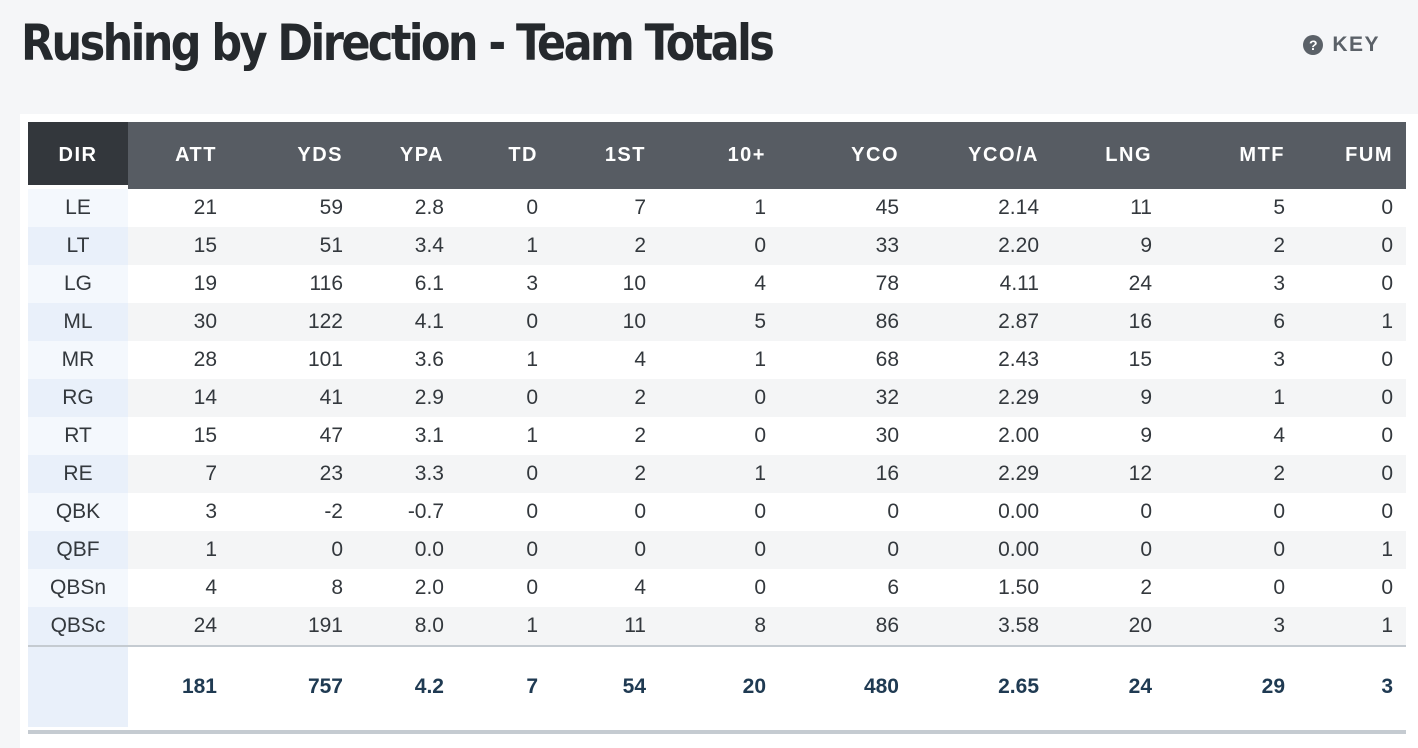 This screenshot has width=1418, height=748. What do you see at coordinates (429, 587) in the screenshot?
I see `table-cell: 2.0` at bounding box center [429, 587].